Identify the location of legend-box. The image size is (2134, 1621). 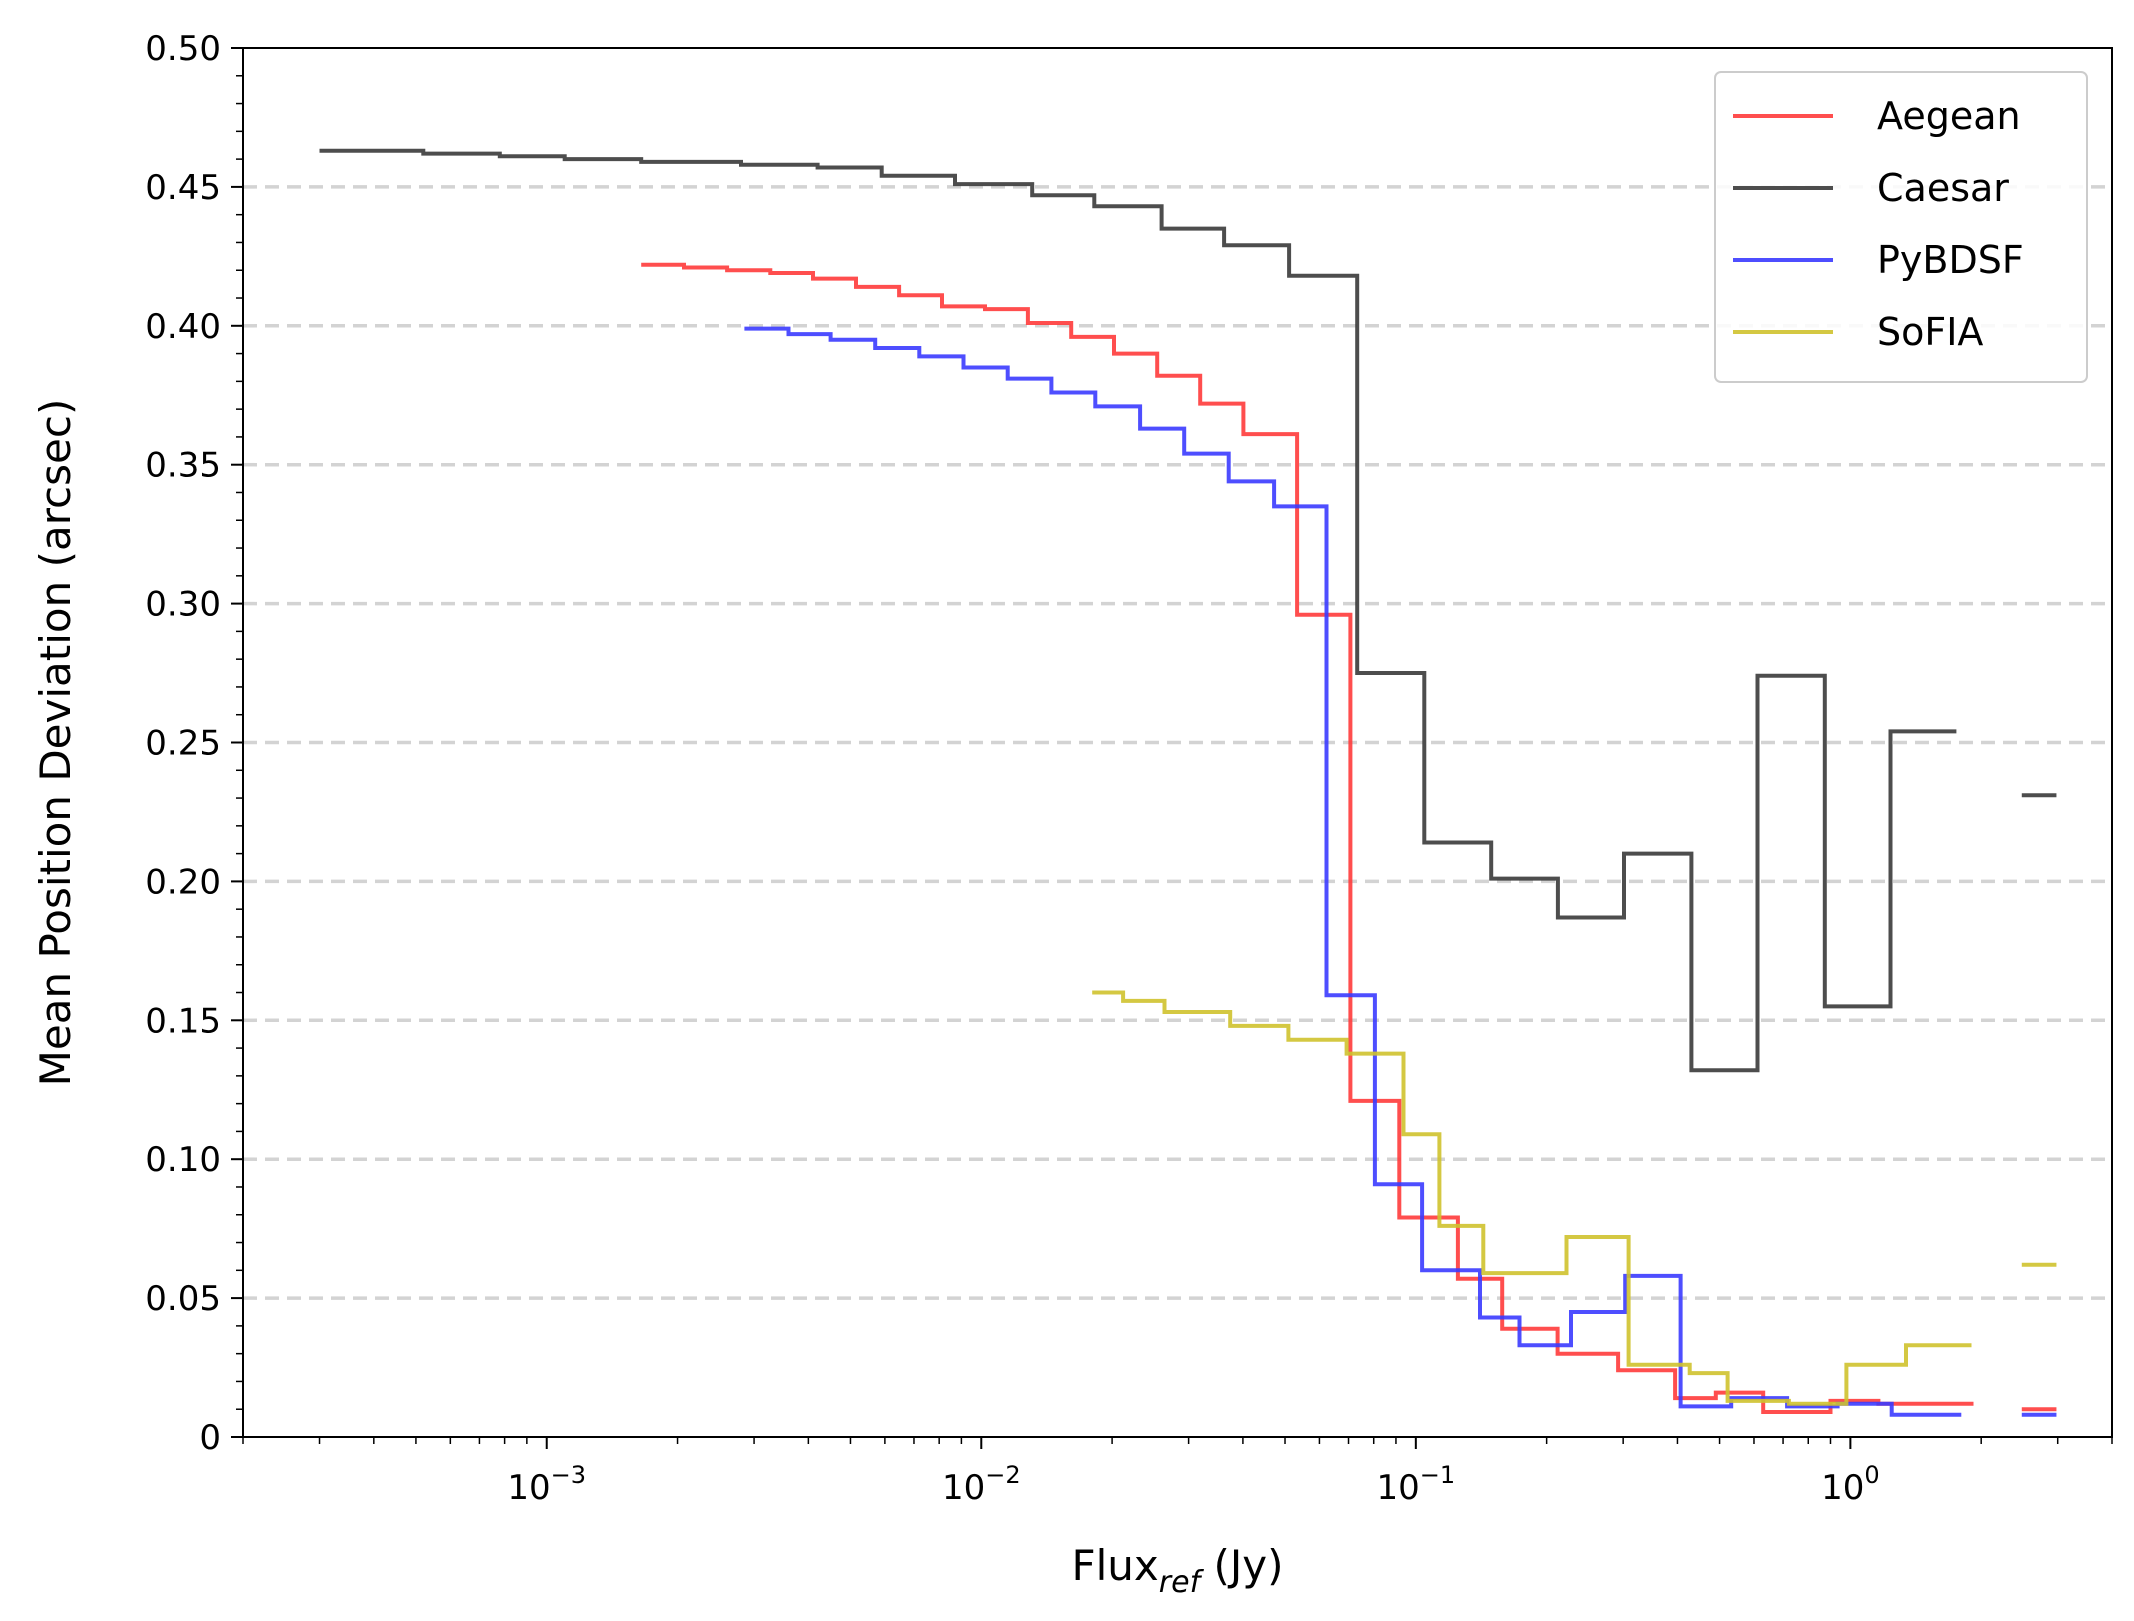
(1901, 227).